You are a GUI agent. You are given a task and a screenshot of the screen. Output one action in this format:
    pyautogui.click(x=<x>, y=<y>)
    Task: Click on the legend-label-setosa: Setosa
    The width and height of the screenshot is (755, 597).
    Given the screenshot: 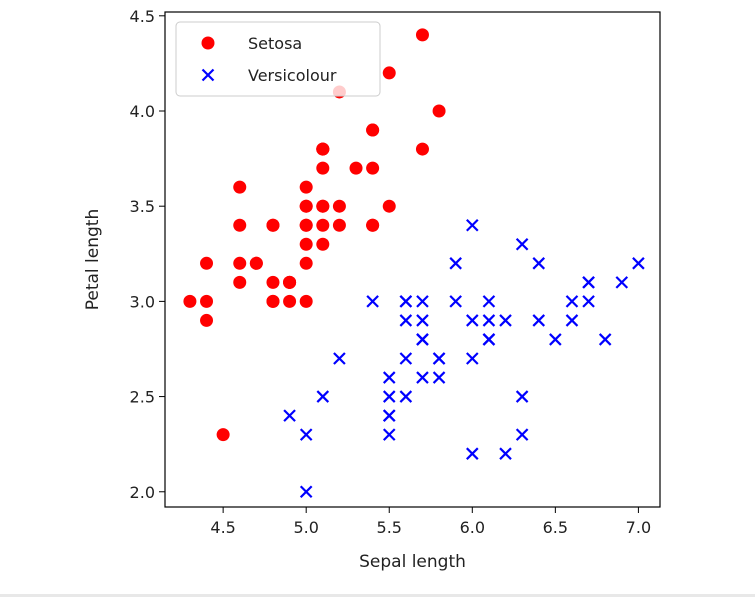 What is the action you would take?
    pyautogui.click(x=275, y=43)
    